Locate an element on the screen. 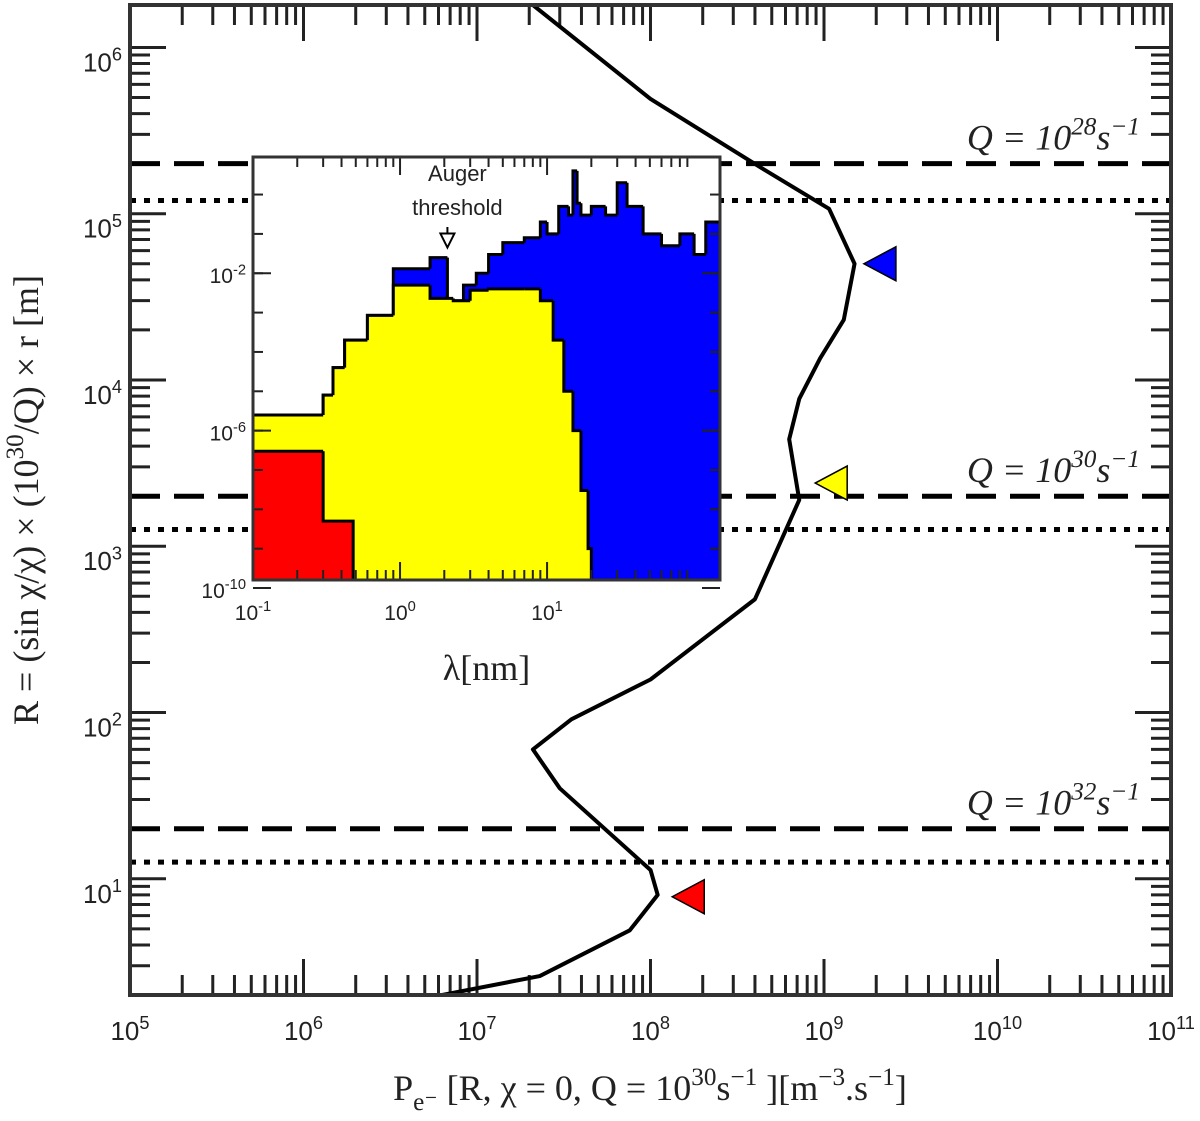  x-axis-label: Pe⁻ [R, χ = 0, Q = 1030s−1 ][m−3.s−1] is located at coordinates (650, 1090).